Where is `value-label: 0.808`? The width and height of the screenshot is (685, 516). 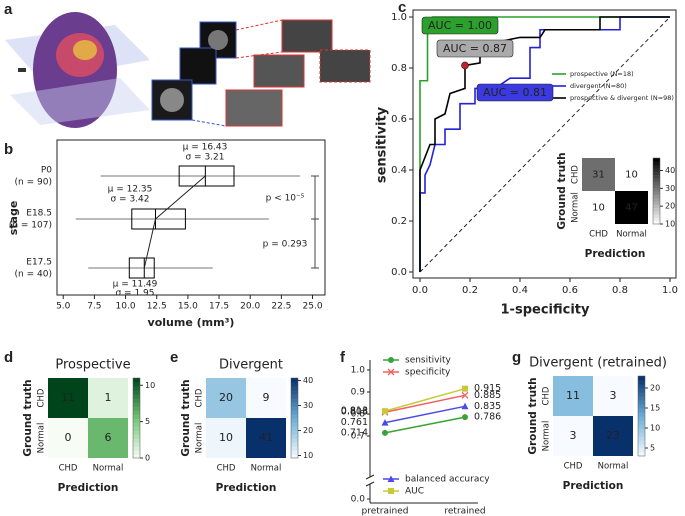
value-label: 0.808 is located at coordinates (354, 412).